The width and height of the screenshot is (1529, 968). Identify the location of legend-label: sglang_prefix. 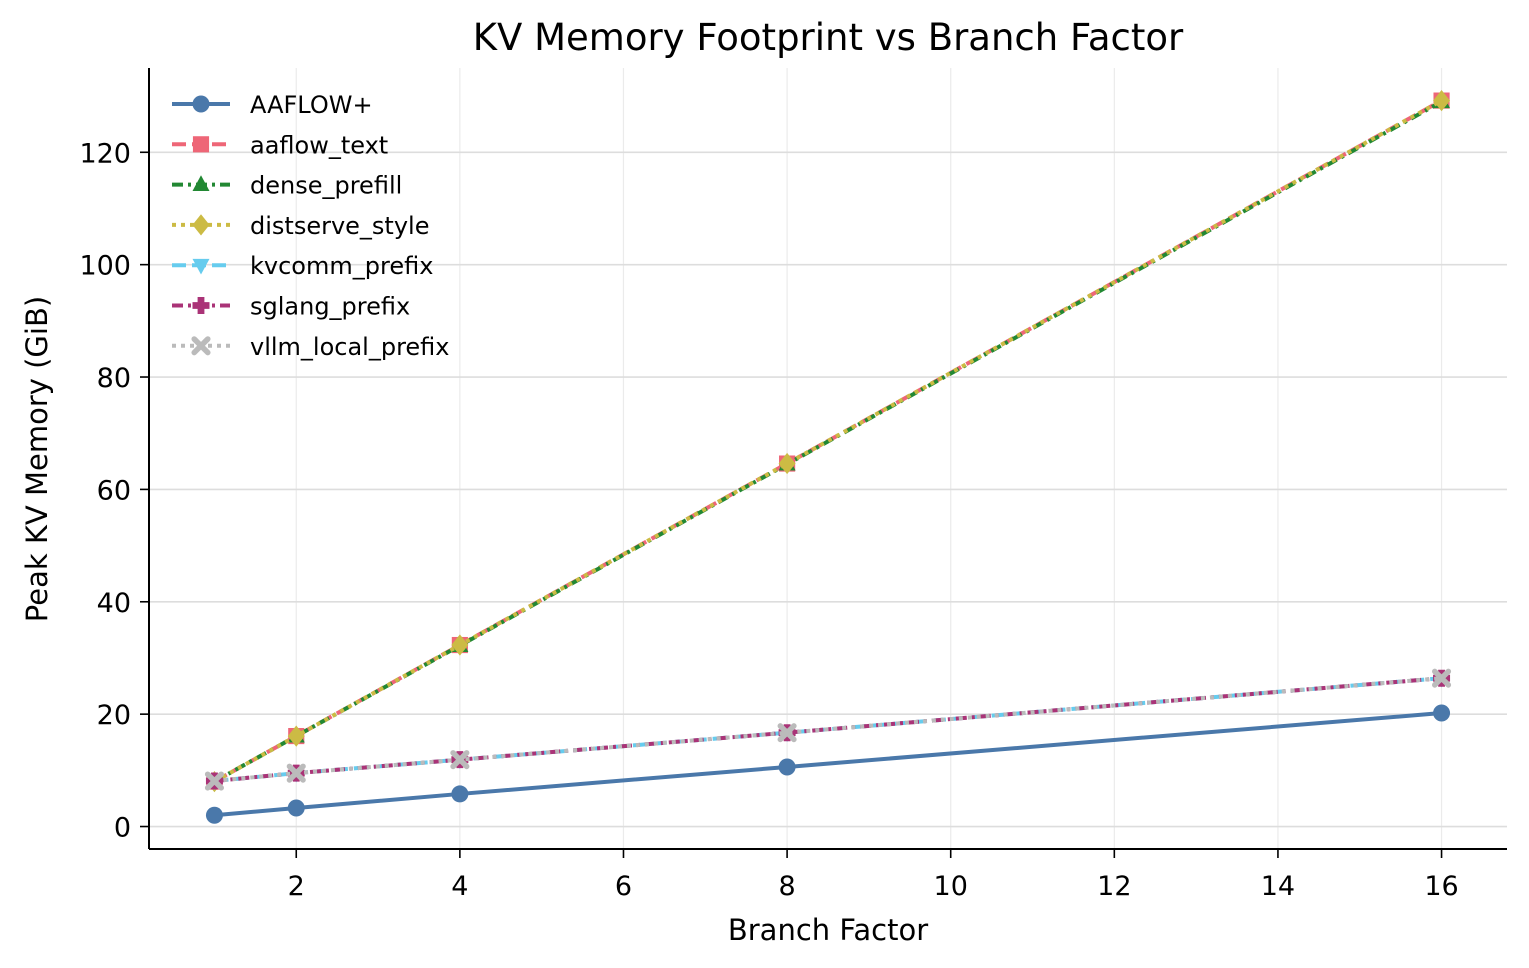
(330, 307).